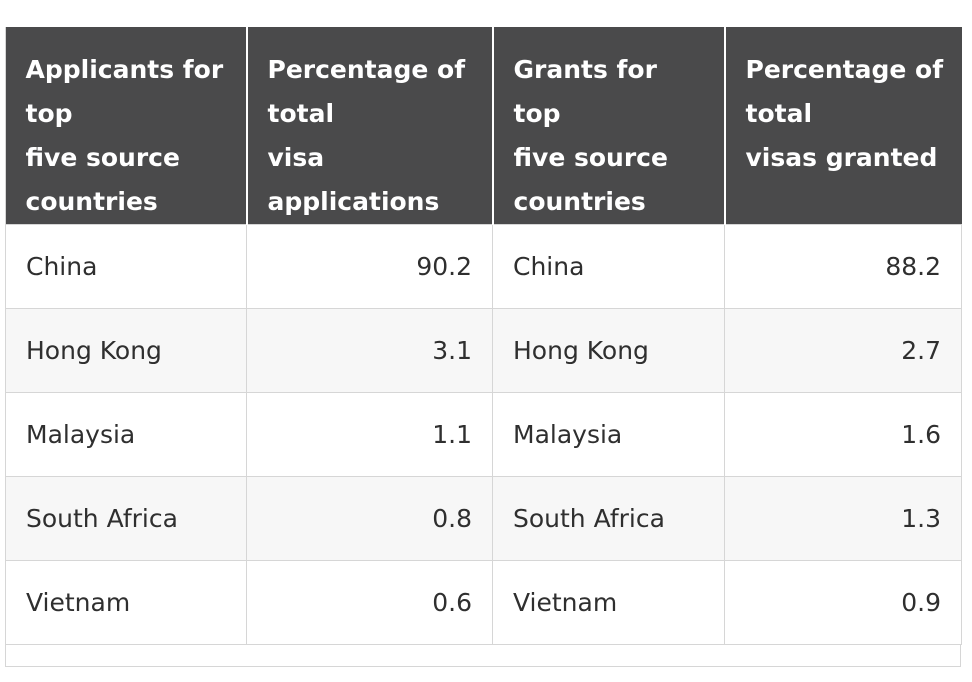 The image size is (972, 682). I want to click on header-line: applications, so click(353, 201).